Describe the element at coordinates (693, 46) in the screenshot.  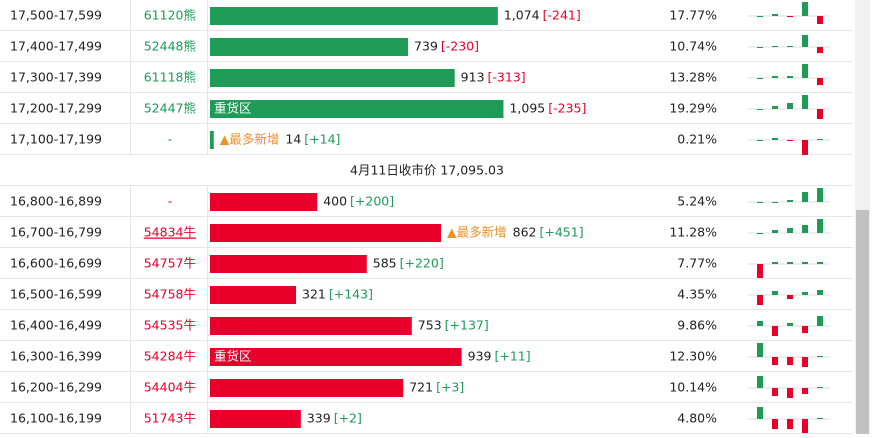
I see `percent: 10.74%` at that location.